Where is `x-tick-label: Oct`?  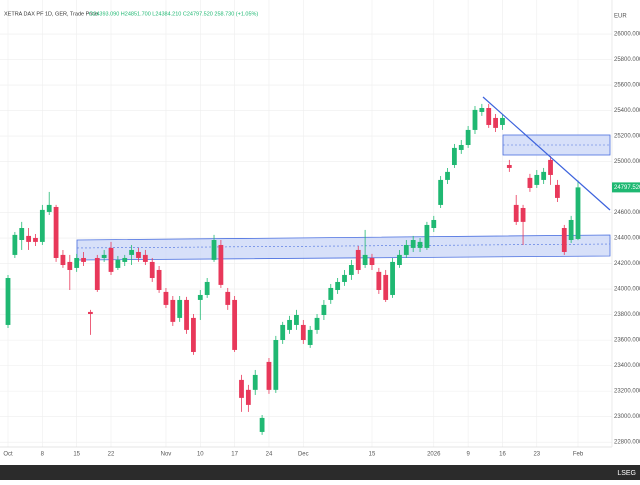 x-tick-label: Oct is located at coordinates (8, 455).